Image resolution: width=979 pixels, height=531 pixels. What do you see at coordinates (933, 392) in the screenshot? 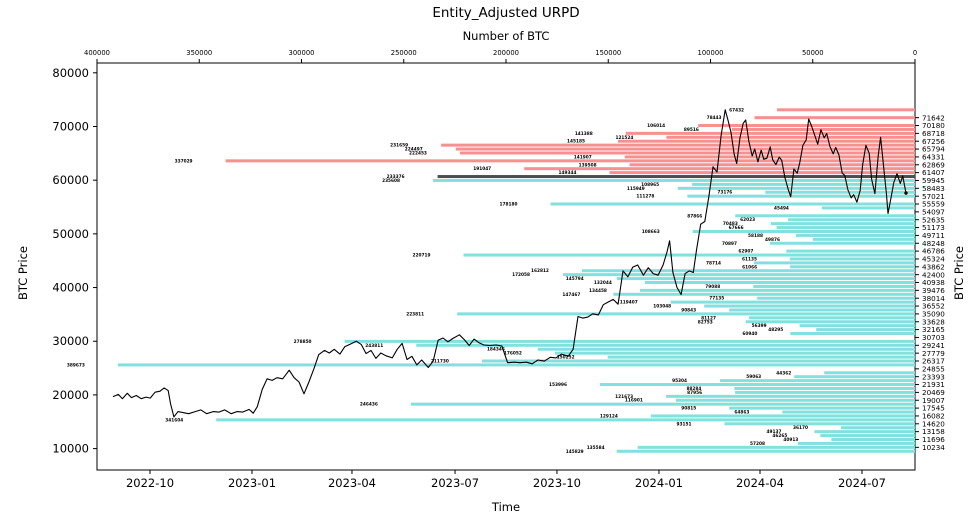
I see `right-axis-tick-label: 20469` at bounding box center [933, 392].